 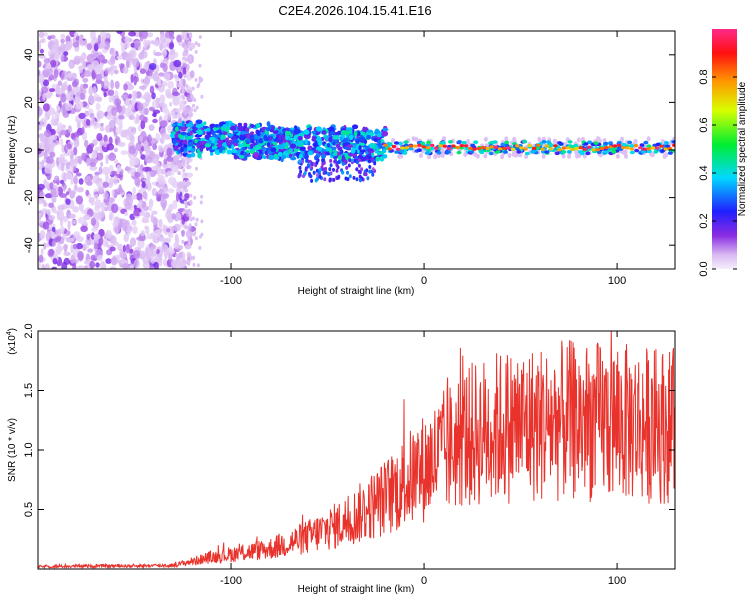 What do you see at coordinates (356, 291) in the screenshot?
I see `spectrogram-x-label: Height of straight line (km)` at bounding box center [356, 291].